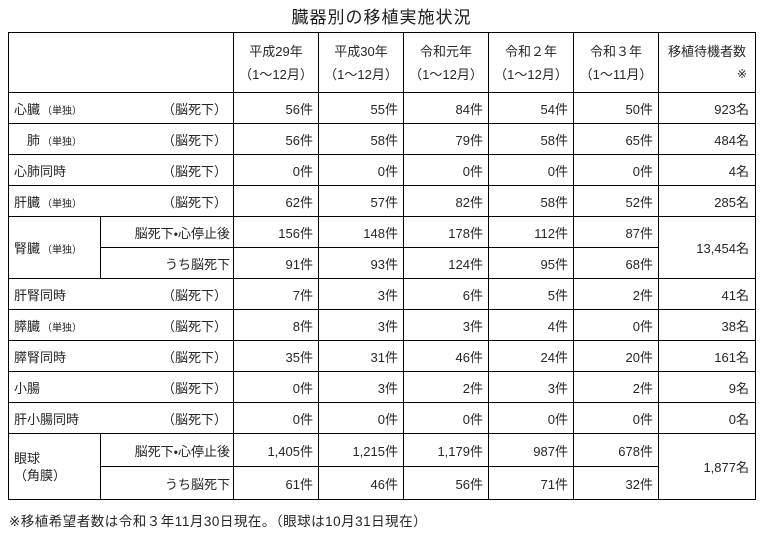 The height and width of the screenshot is (533, 763). I want to click on row-liver-kidney: 肝腎同時 （脳死下） 7件 3件 6件 5件 2件 41名, so click(382, 294).